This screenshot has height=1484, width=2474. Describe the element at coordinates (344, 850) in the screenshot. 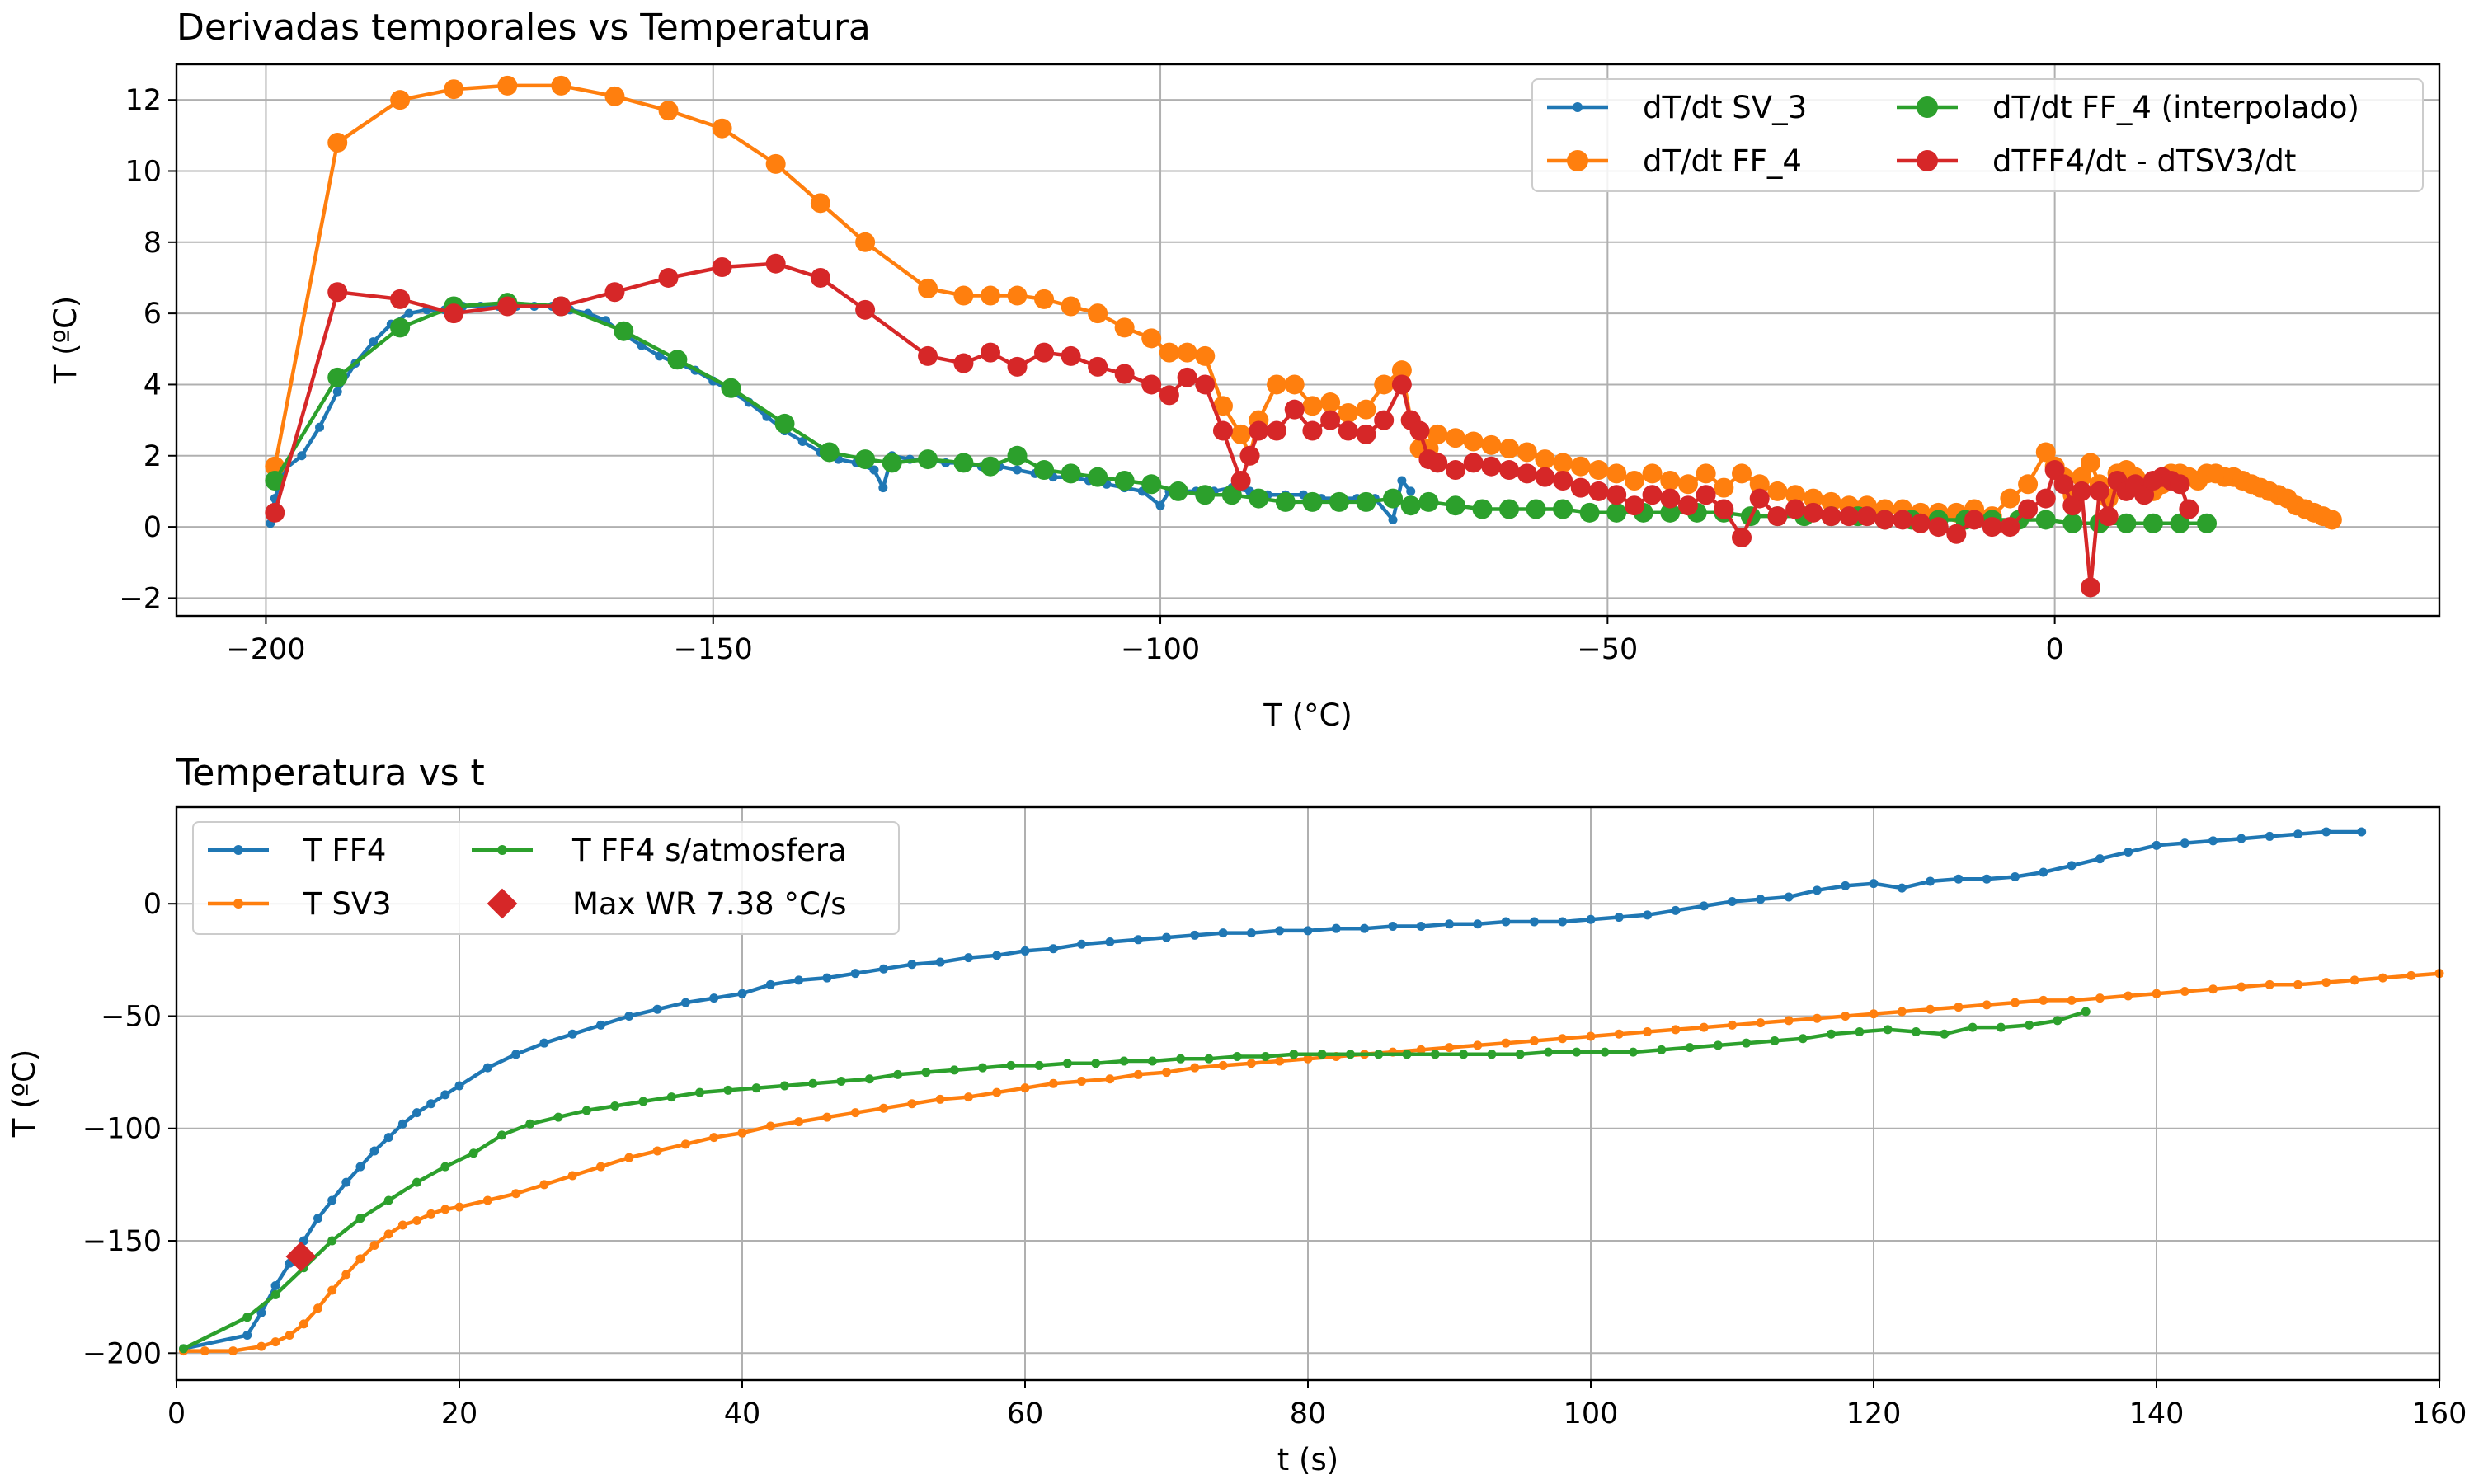

I see `legend-label: T FF4` at that location.